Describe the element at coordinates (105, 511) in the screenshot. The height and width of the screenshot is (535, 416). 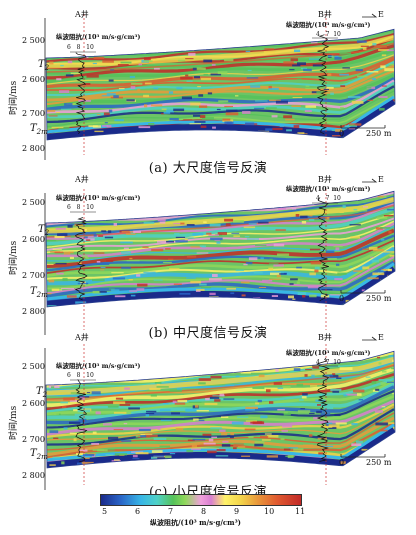
I see `colorbar-tick: 5` at that location.